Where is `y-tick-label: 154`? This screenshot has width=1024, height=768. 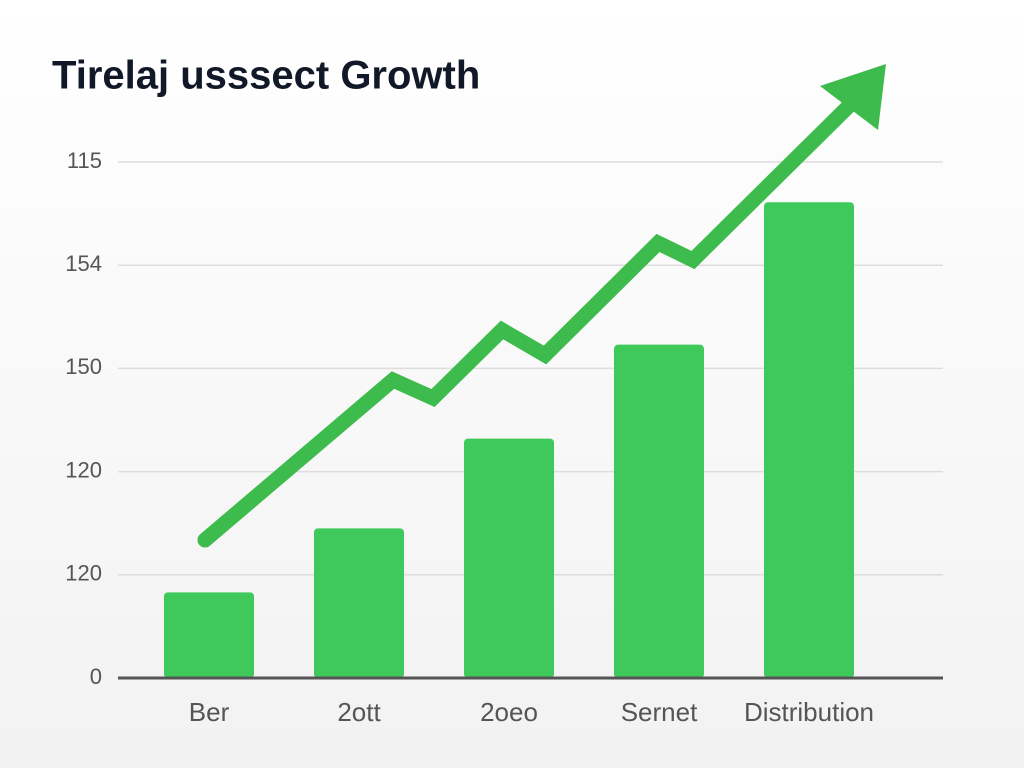
y-tick-label: 154 is located at coordinates (83, 263).